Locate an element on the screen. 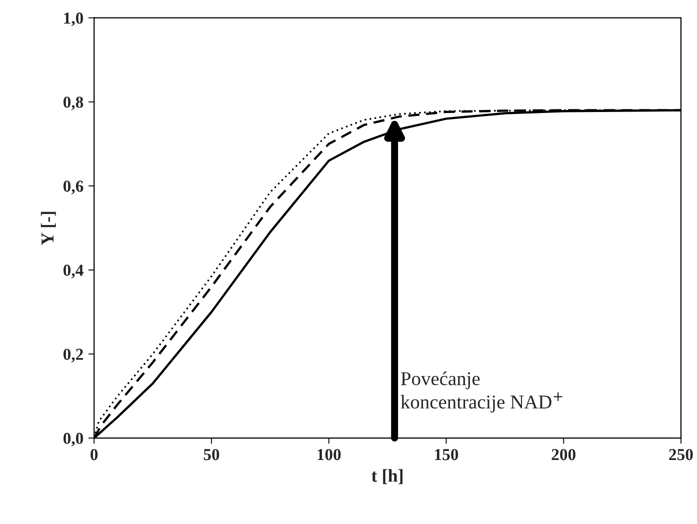  x-tick-label: 100 is located at coordinates (329, 454).